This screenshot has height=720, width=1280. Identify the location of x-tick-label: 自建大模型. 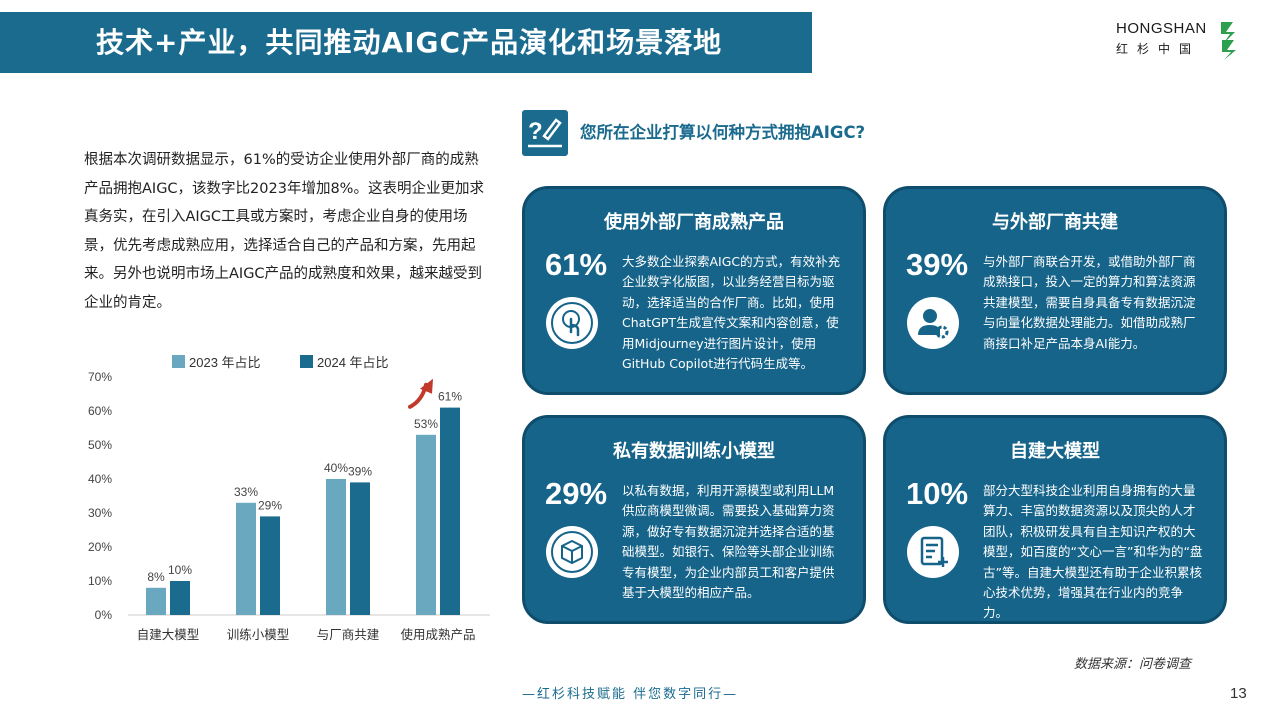
(168, 635).